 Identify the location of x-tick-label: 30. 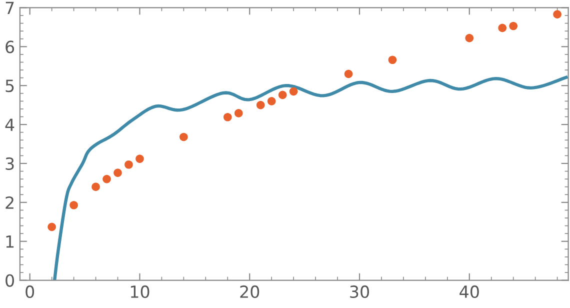
(359, 291).